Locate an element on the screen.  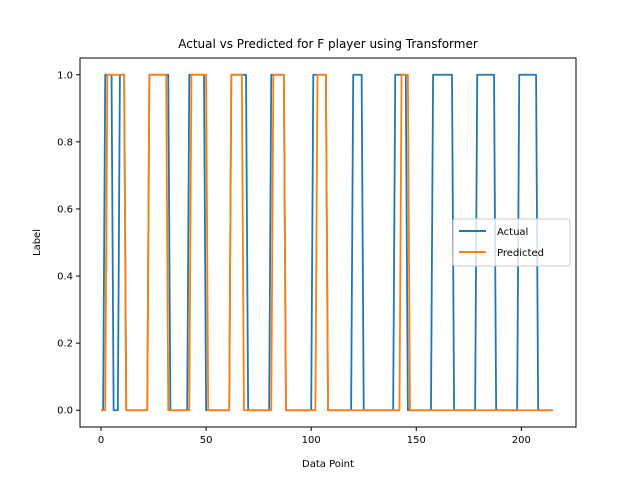
y-tick-label: 0.2 is located at coordinates (65, 344).